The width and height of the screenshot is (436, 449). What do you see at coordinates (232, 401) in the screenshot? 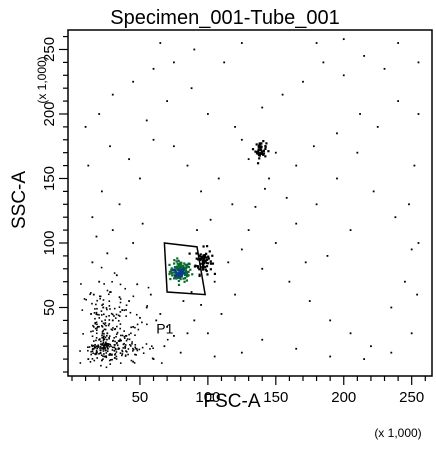
I see `x-axis-label: FSC-A` at bounding box center [232, 401].